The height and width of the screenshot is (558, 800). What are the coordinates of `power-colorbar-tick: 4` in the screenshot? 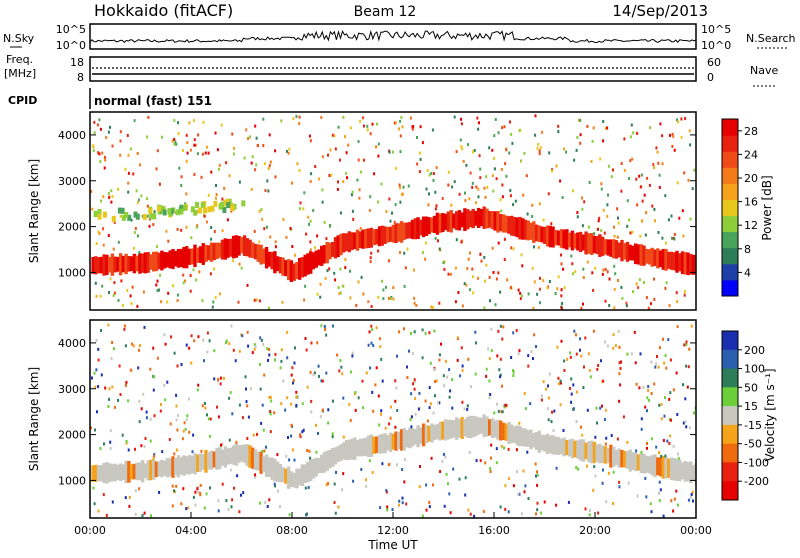 It's located at (747, 272).